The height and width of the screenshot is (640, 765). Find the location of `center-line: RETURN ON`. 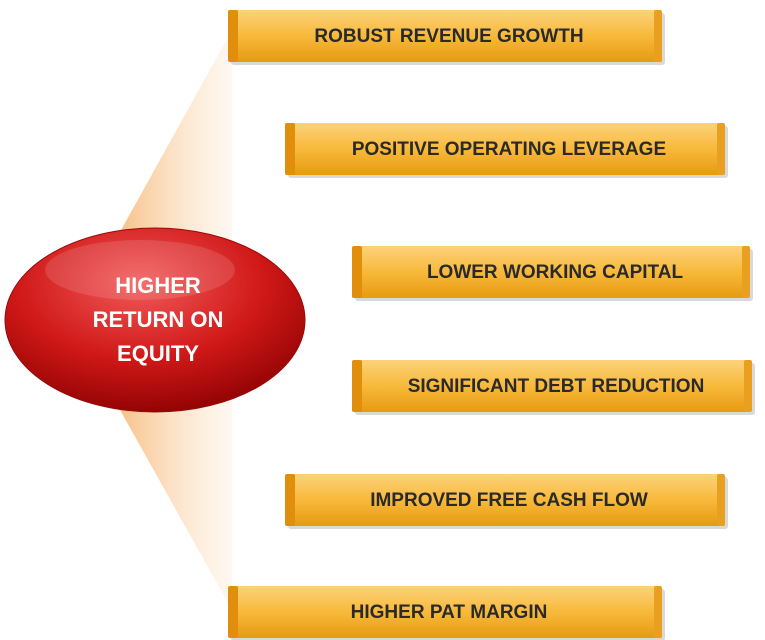

center-line: RETURN ON is located at coordinates (158, 319).